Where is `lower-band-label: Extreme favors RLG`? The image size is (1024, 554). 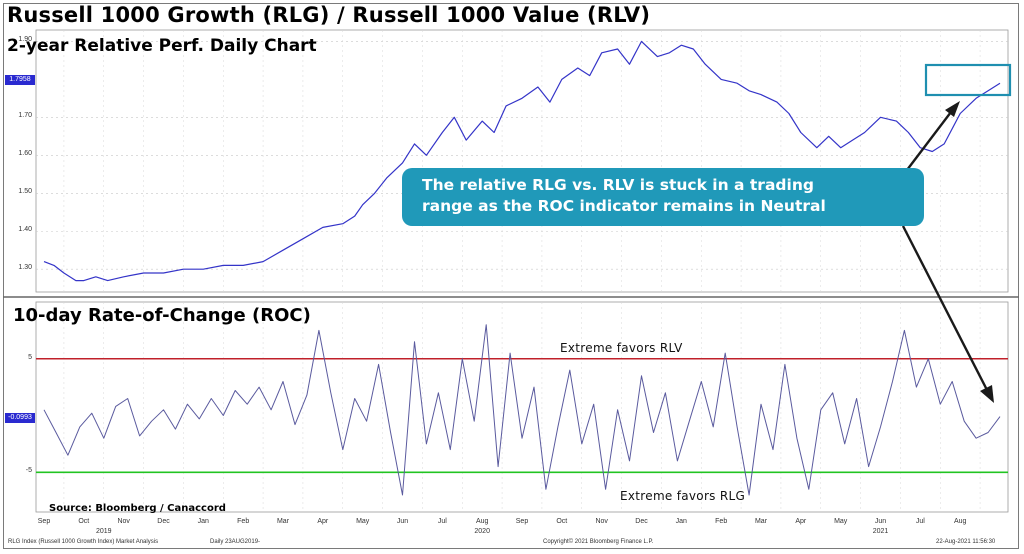
lower-band-label: Extreme favors RLG is located at coordinates (683, 496).